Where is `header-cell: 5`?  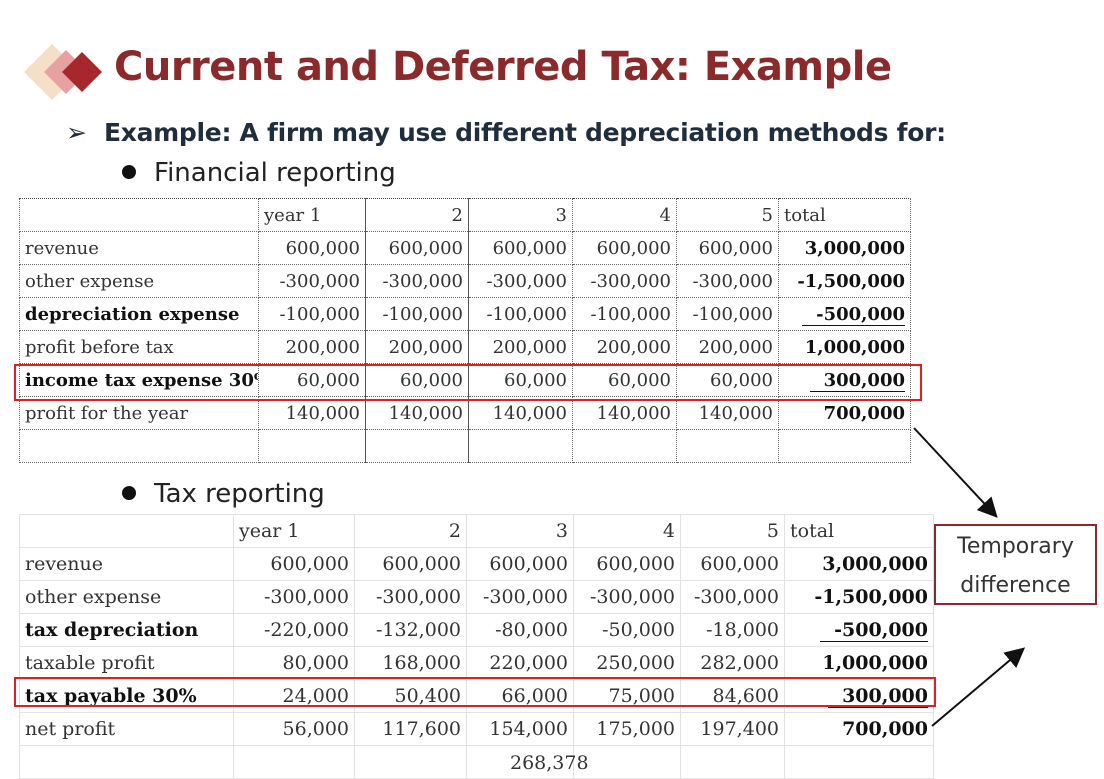
header-cell: 5 is located at coordinates (727, 215).